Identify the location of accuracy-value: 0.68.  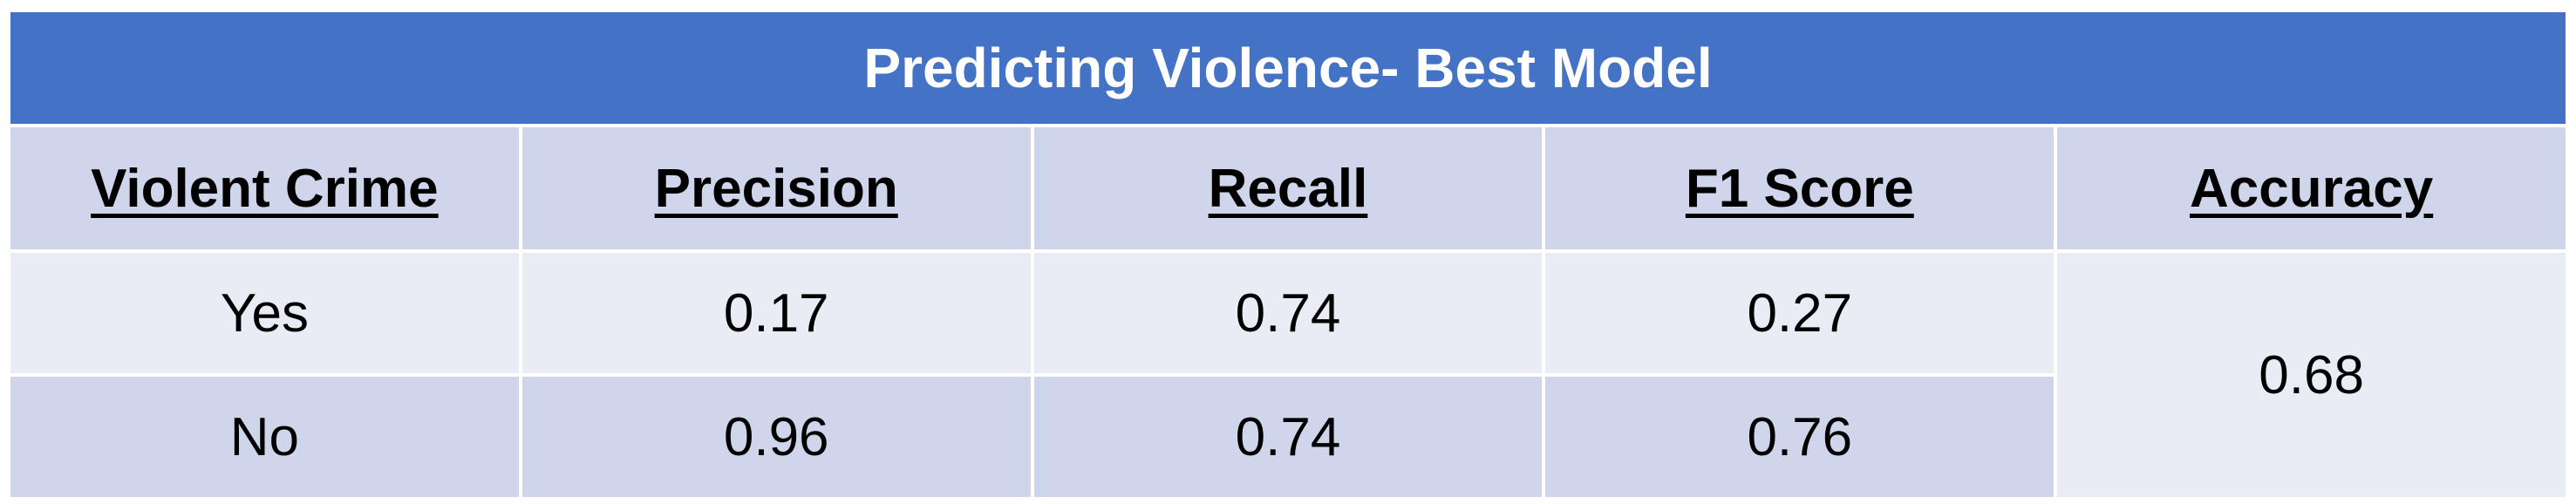
(2311, 375).